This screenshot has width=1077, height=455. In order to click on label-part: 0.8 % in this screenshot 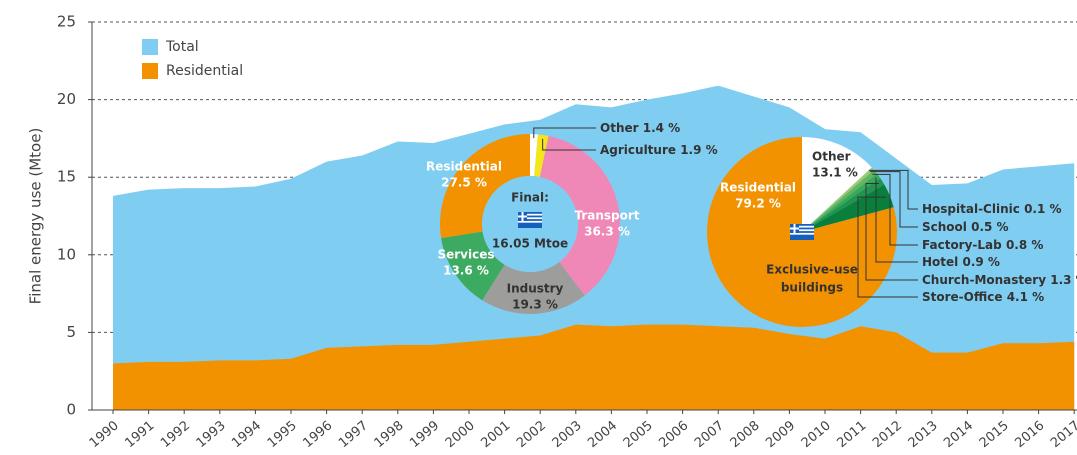, I will do `click(1024, 245)`.